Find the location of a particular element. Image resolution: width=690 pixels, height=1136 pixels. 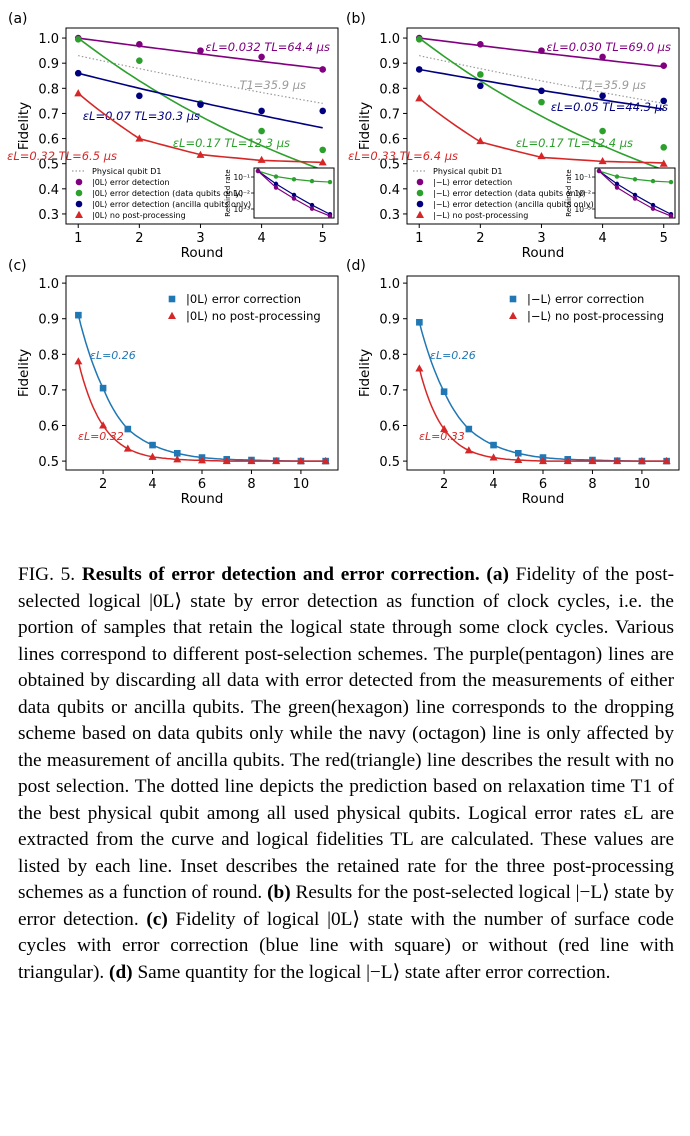

legend-entry: |0L⟩ error detection is located at coordinates (131, 182).